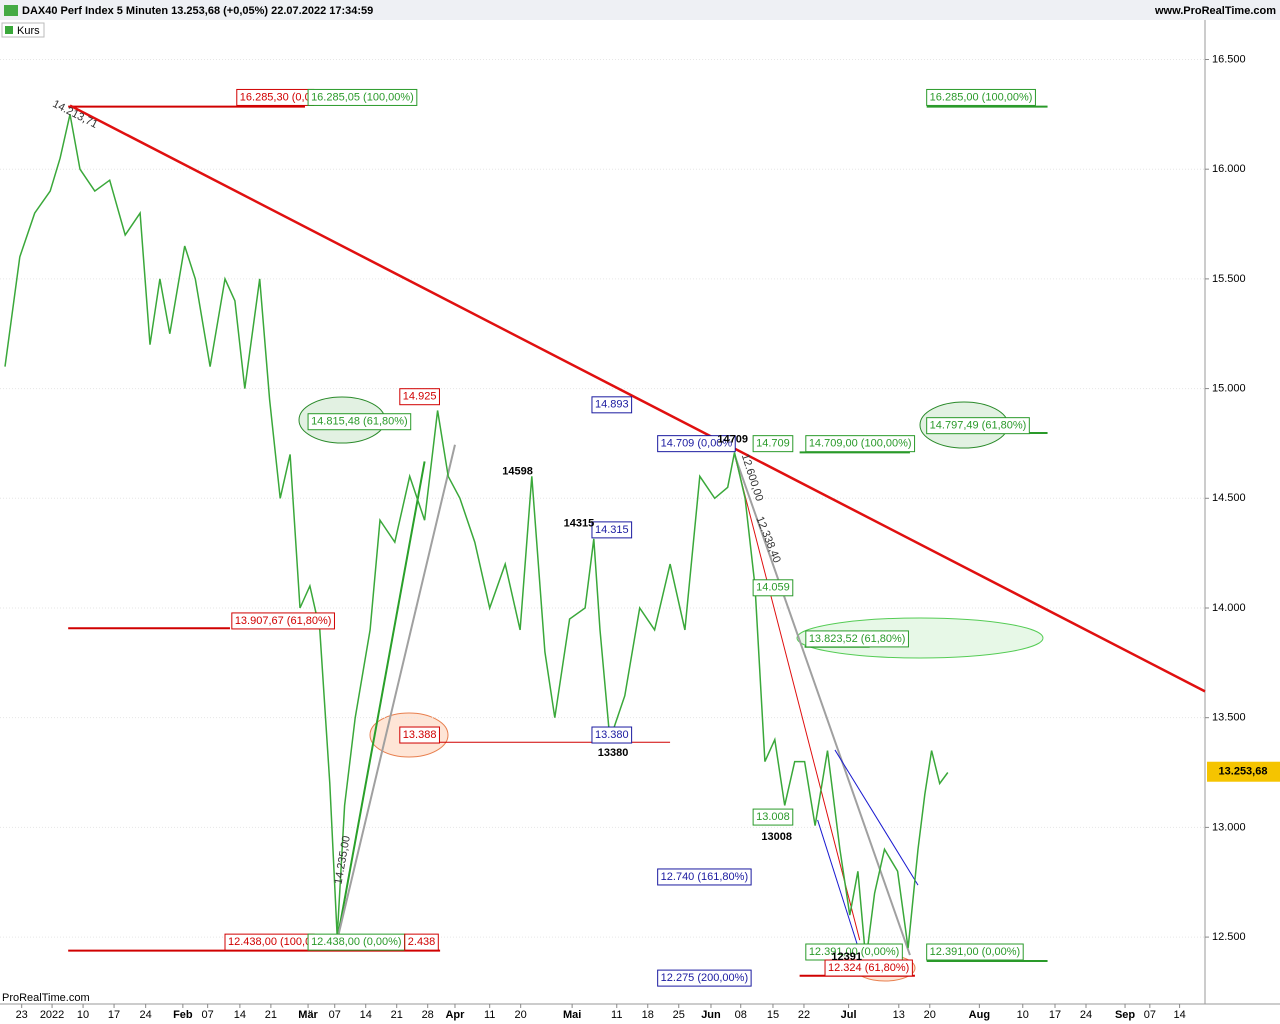  Describe the element at coordinates (11, 10) in the screenshot. I see `logo` at that location.